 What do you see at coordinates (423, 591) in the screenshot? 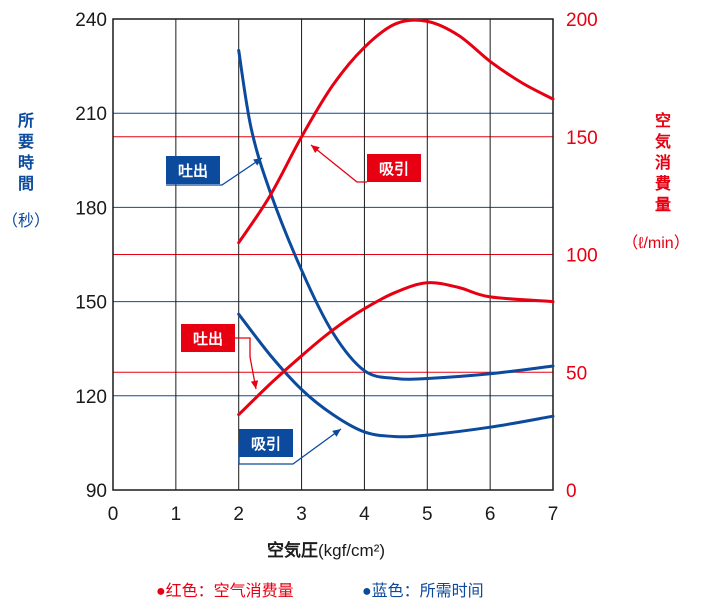
I see `legend-blue: ●蓝色：所需时间` at bounding box center [423, 591].